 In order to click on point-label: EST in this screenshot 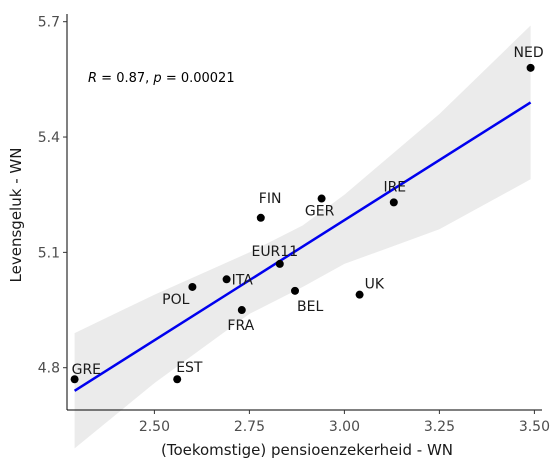, I will do `click(189, 368)`.